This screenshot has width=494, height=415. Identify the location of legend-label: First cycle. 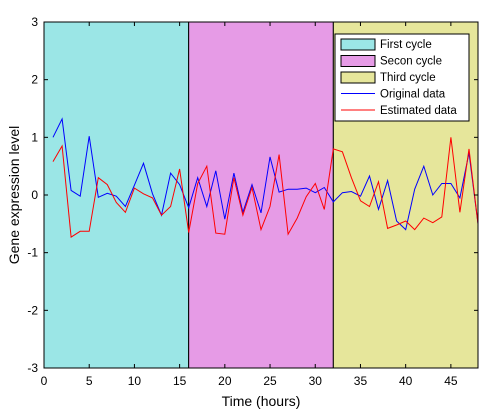
(406, 45).